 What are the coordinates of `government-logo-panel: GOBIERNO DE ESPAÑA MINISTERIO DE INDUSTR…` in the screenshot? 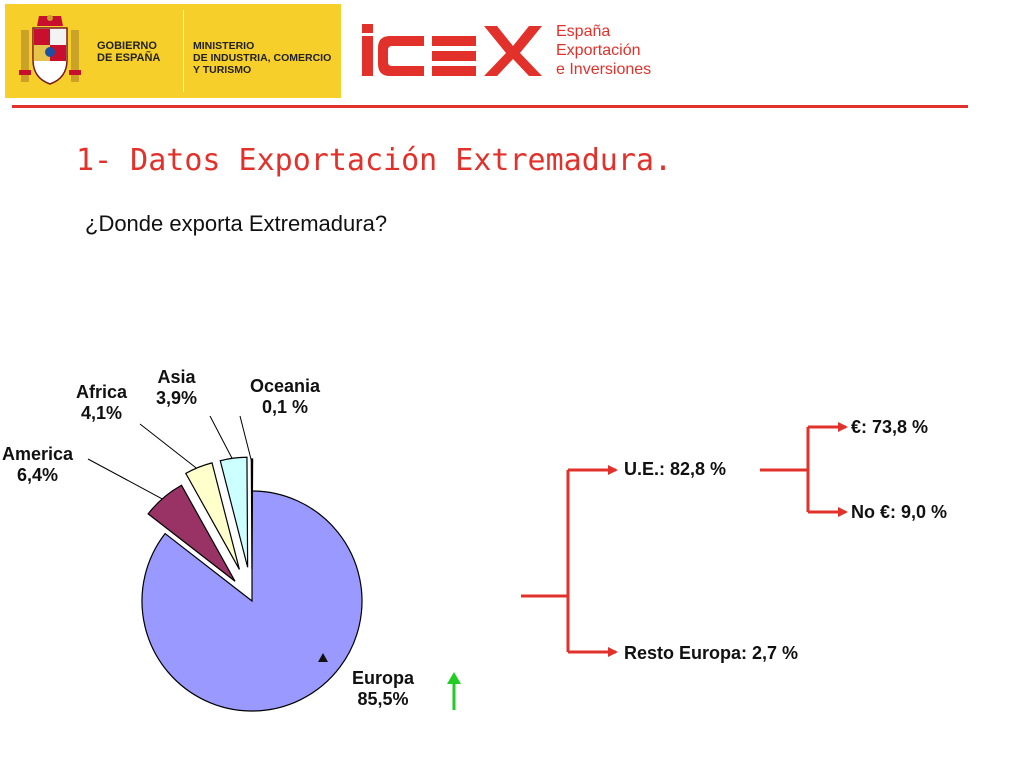 It's located at (173, 51).